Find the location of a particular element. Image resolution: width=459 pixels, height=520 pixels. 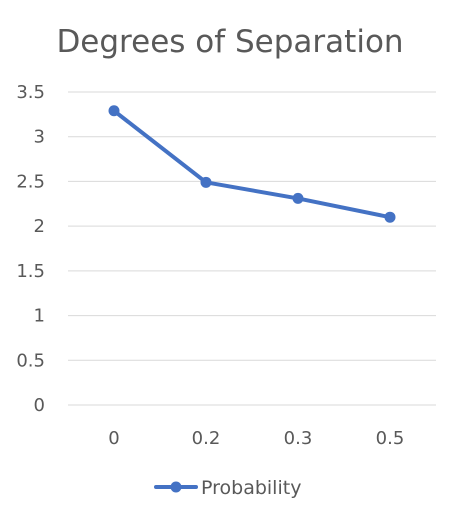

x-tick-label: 0.2 is located at coordinates (206, 438).